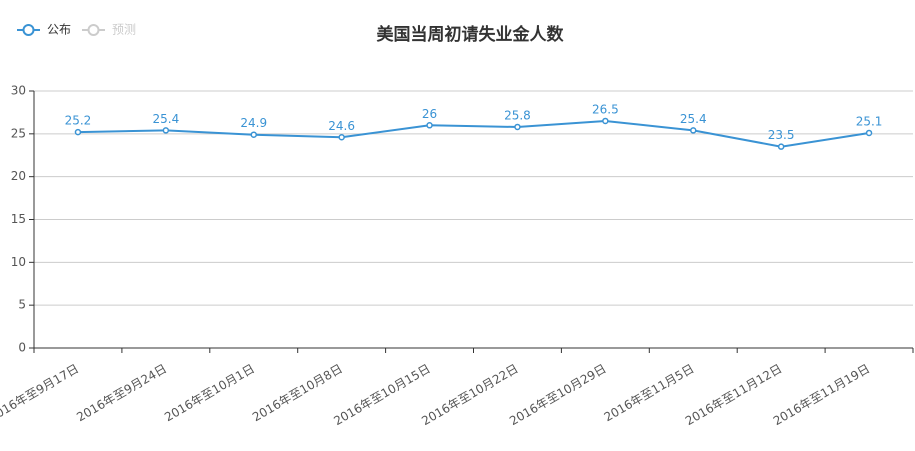 The width and height of the screenshot is (915, 451). Describe the element at coordinates (297, 393) in the screenshot. I see `x-tick-label: 2016年至10月8日` at that location.